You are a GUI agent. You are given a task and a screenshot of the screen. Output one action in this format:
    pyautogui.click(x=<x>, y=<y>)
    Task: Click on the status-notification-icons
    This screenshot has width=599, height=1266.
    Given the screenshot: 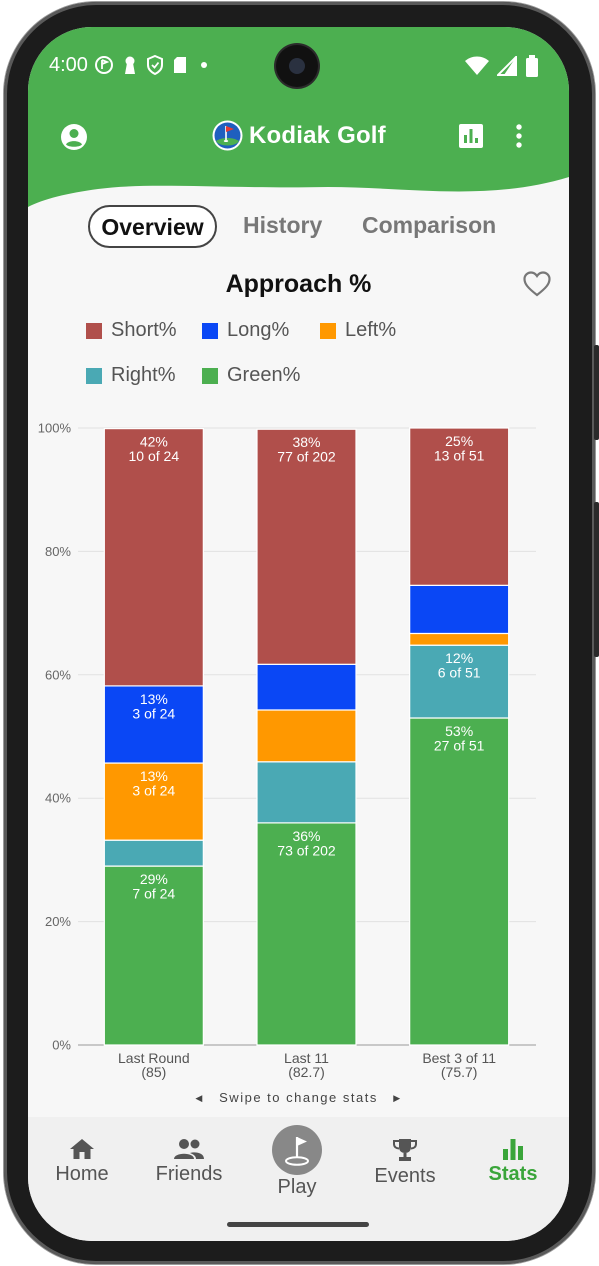 What is the action you would take?
    pyautogui.click(x=153, y=65)
    